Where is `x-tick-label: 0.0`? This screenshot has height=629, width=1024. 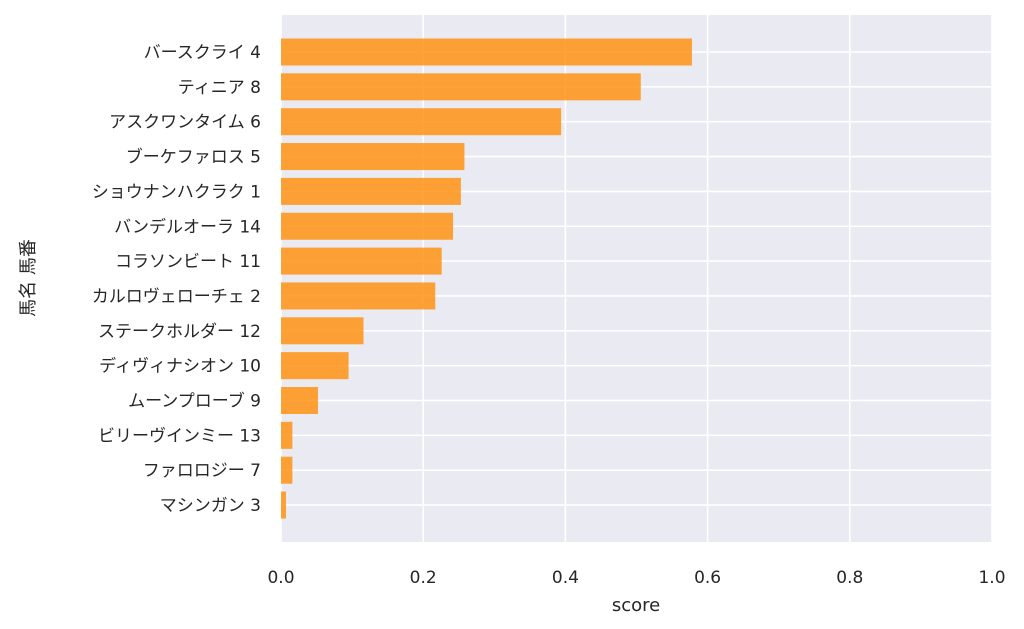
x-tick-label: 0.0 is located at coordinates (280, 578).